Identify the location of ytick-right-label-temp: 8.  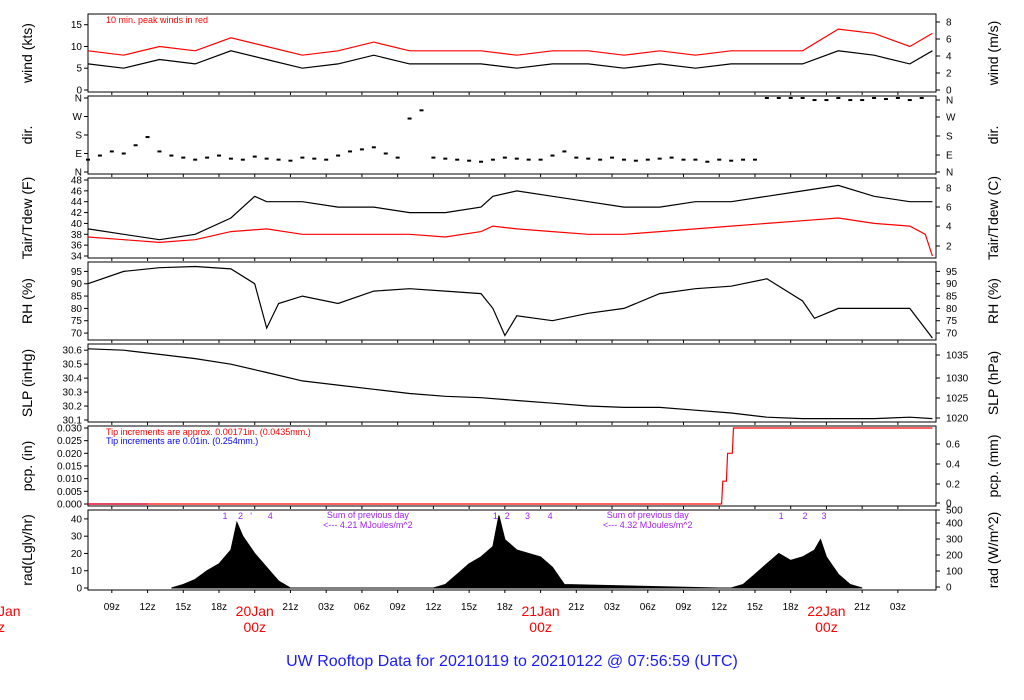
(949, 189).